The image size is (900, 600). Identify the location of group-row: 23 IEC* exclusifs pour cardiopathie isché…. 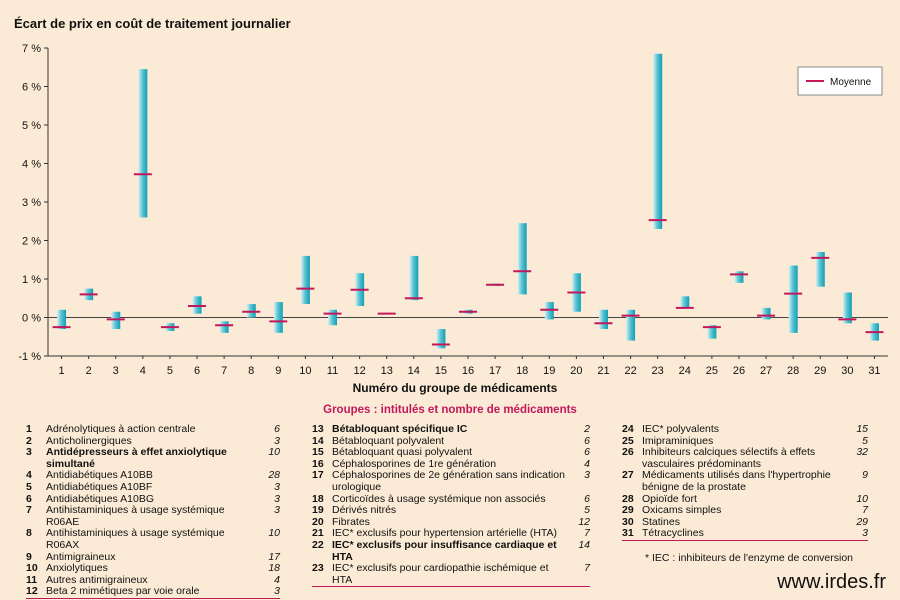
(451, 575).